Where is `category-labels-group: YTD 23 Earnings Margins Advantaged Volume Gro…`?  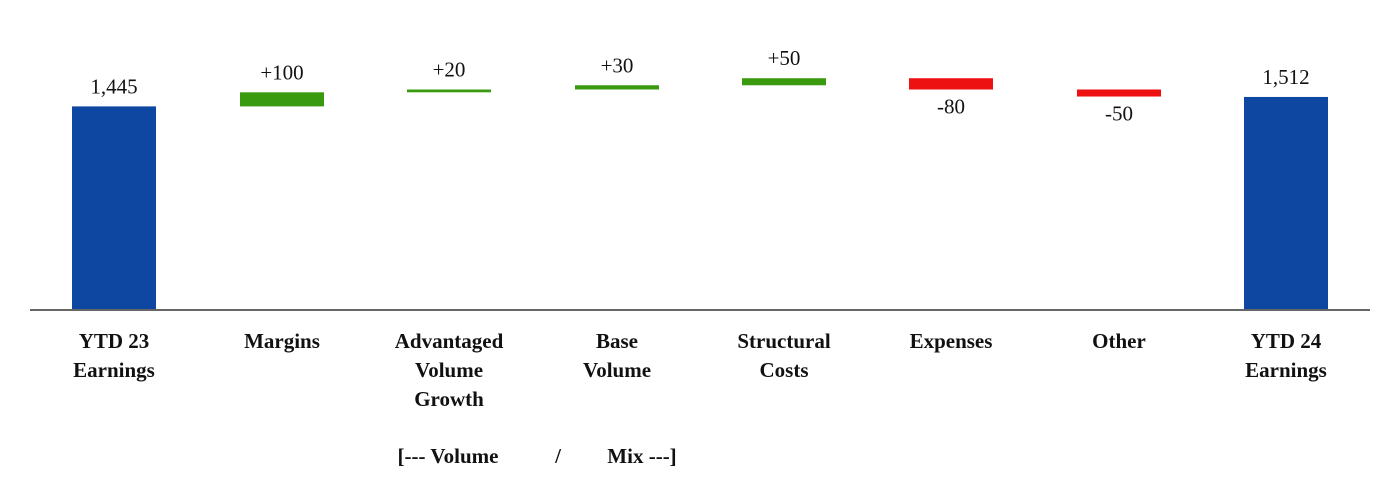 category-labels-group: YTD 23 Earnings Margins Advantaged Volume Gro… is located at coordinates (700, 370).